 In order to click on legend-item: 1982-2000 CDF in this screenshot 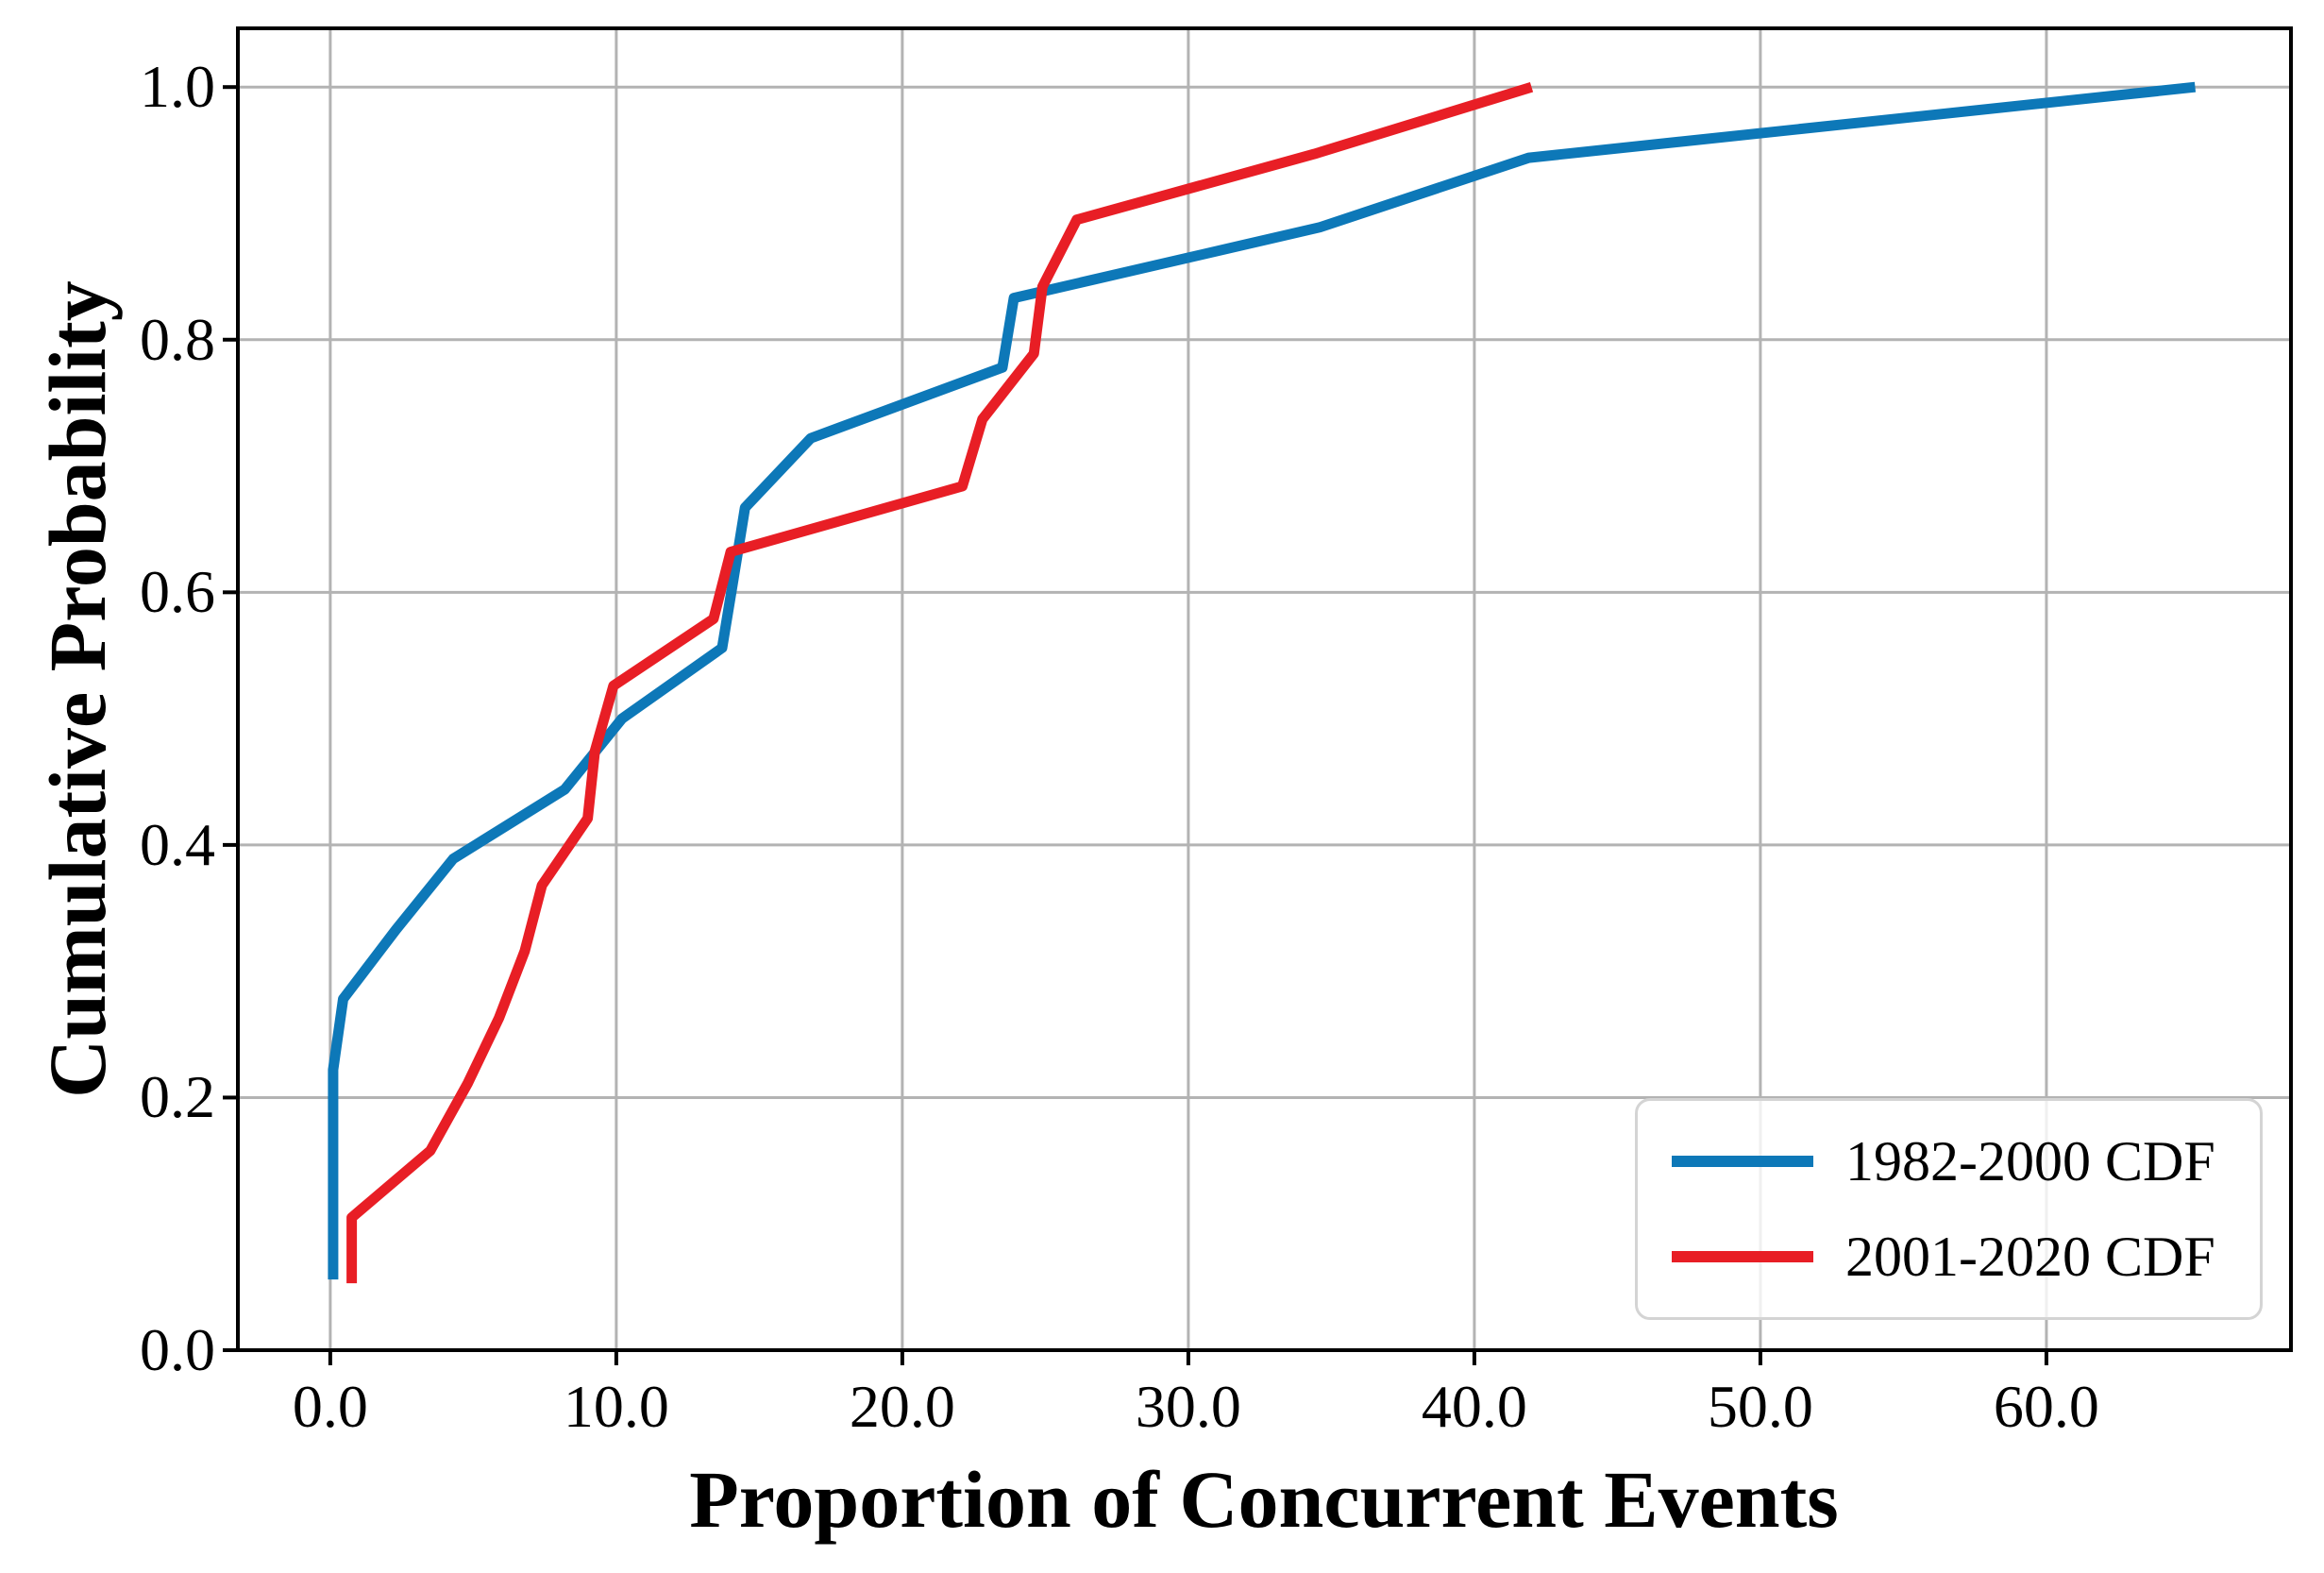, I will do `click(1961, 1161)`.